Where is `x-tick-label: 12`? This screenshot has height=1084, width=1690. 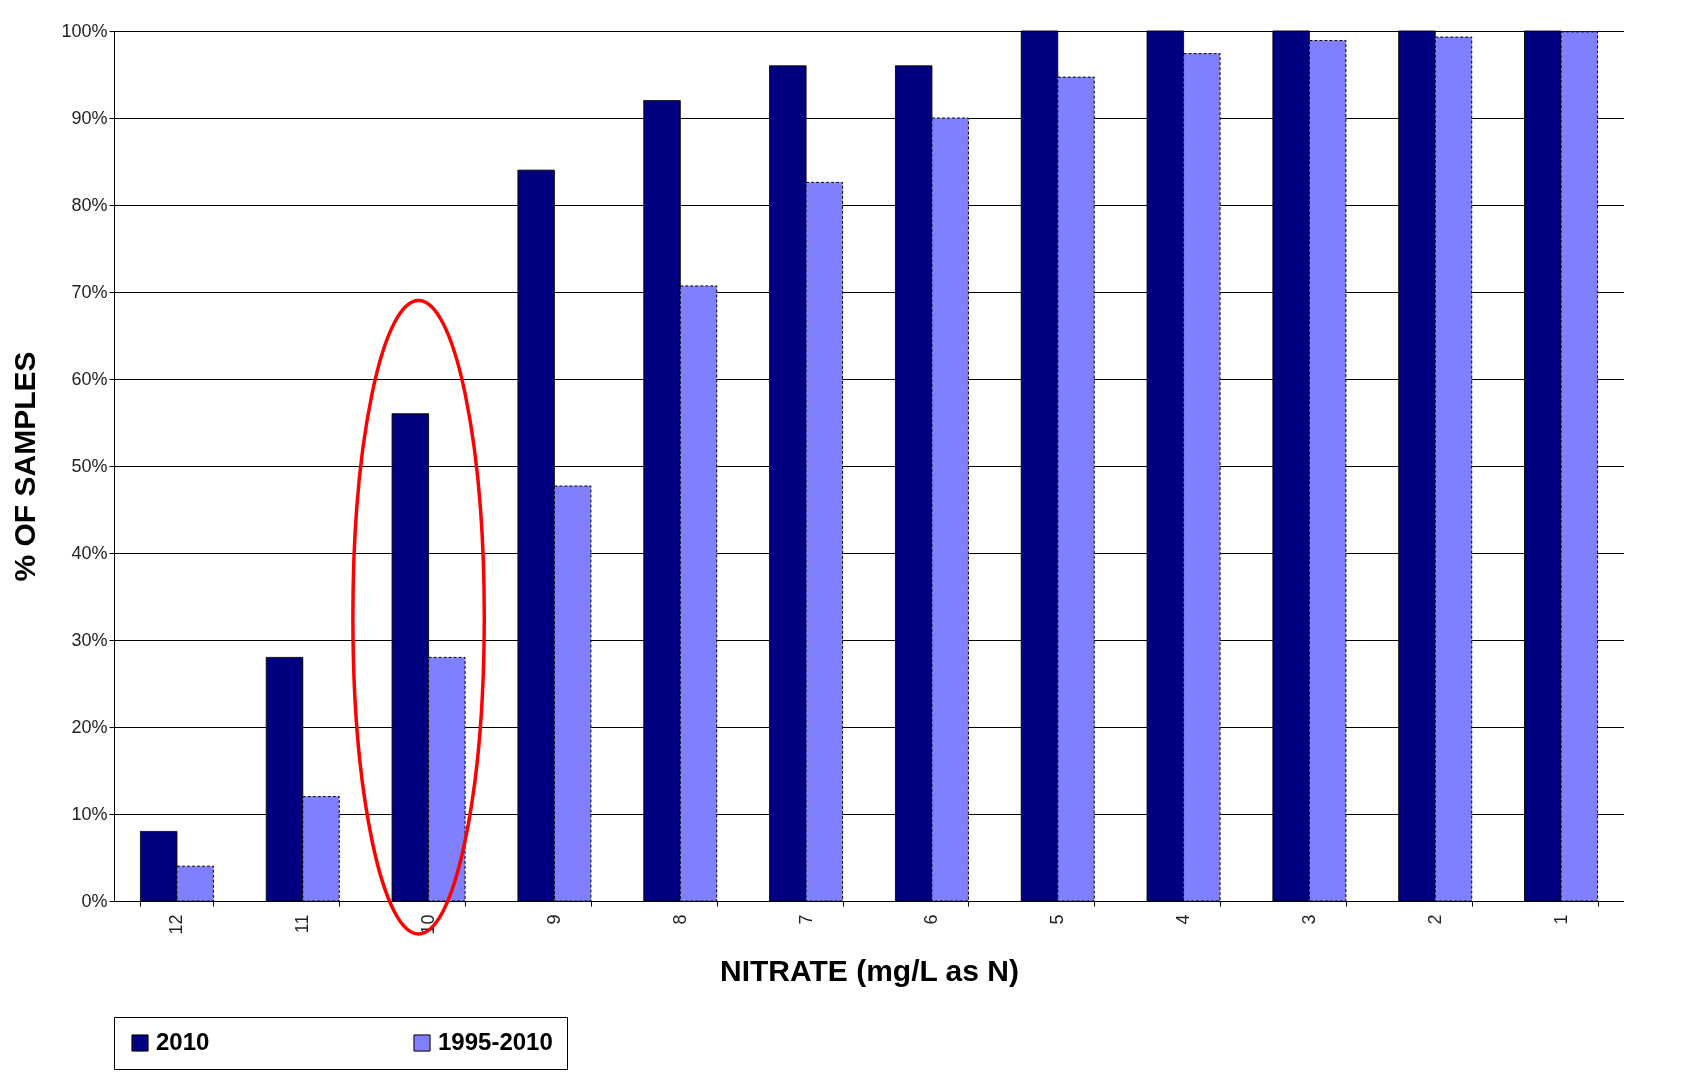 x-tick-label: 12 is located at coordinates (176, 924).